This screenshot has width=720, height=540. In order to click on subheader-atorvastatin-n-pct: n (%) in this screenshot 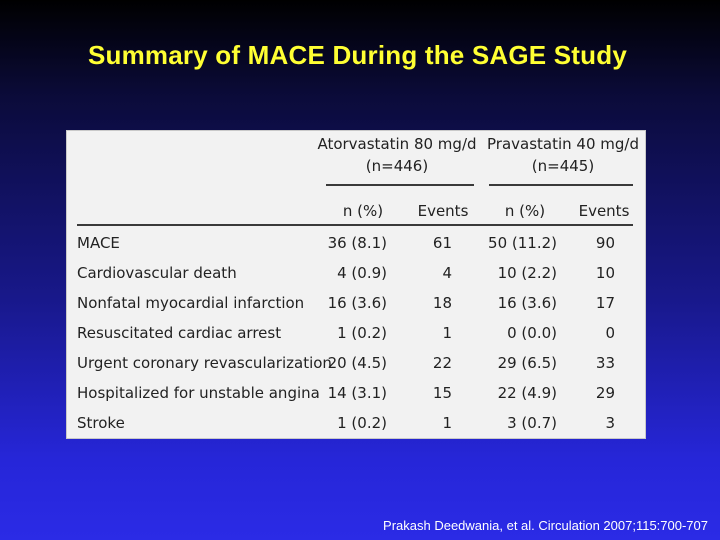, I will do `click(363, 211)`.